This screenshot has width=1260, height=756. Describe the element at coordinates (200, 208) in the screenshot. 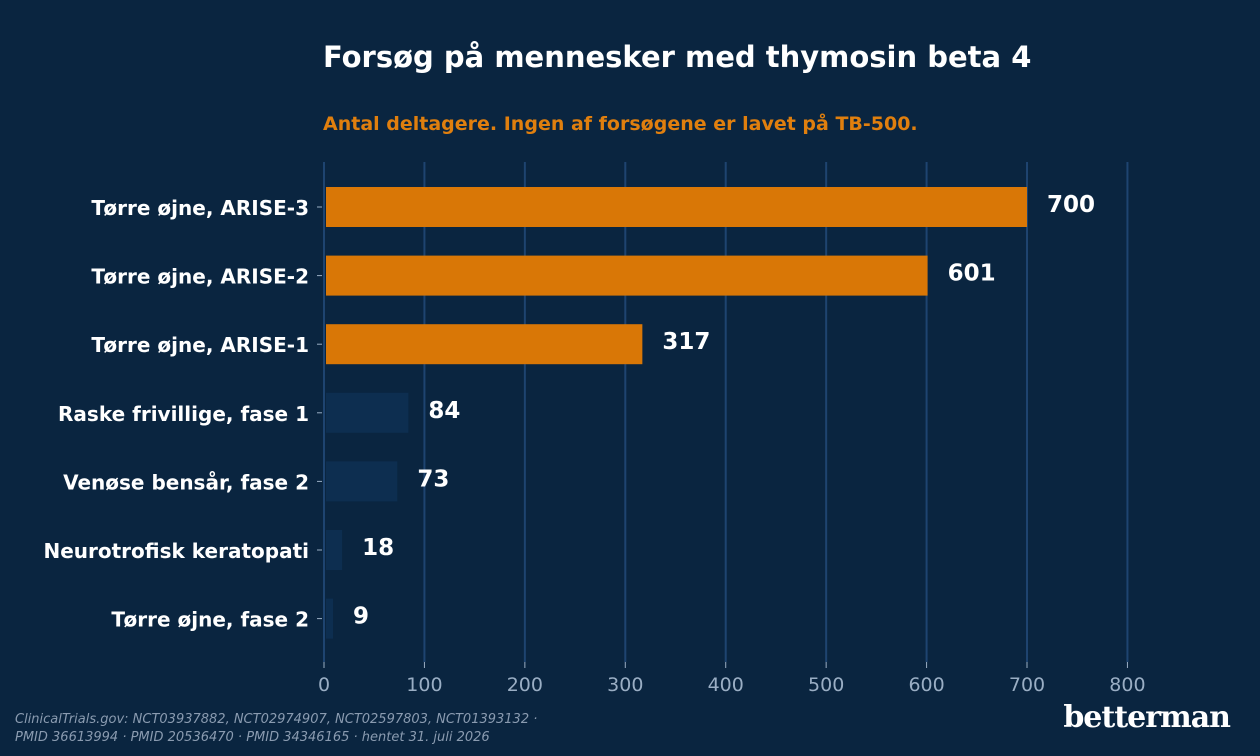

I see `category-label: Tørre øjne, ARISE-3` at that location.